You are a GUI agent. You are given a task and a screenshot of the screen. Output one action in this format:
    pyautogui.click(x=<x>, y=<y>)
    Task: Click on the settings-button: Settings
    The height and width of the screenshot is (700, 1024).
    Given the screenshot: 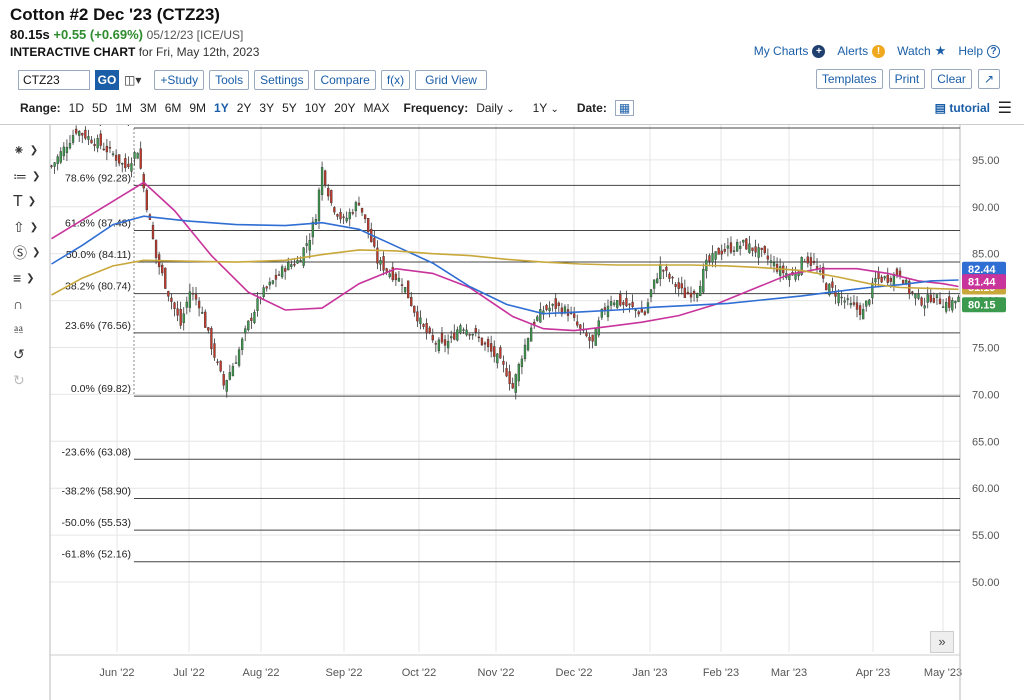 What is the action you would take?
    pyautogui.click(x=282, y=80)
    